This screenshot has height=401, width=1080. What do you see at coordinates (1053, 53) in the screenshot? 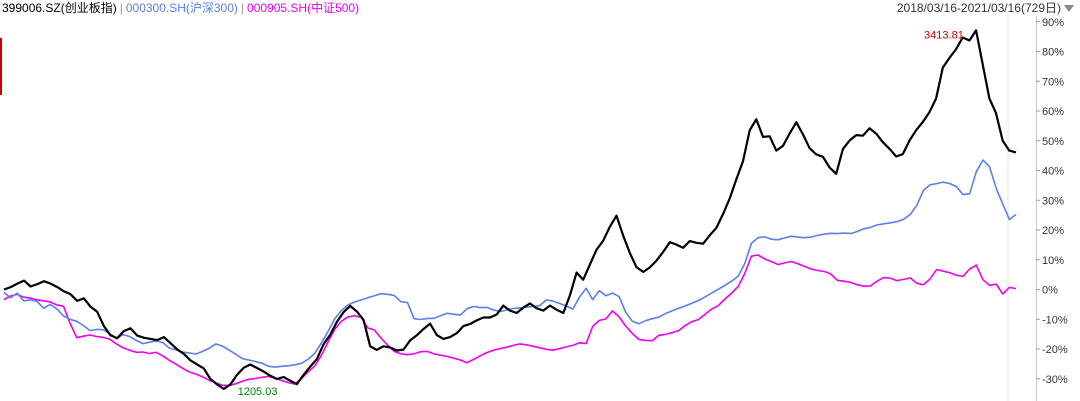
I see `y-tick-label: 80%` at bounding box center [1053, 53].